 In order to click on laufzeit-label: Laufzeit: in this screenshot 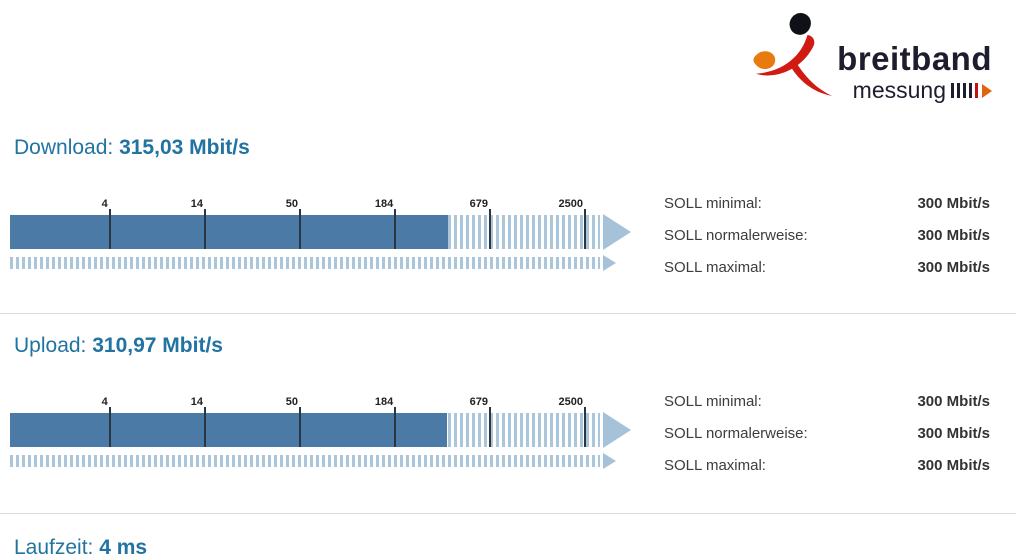, I will do `click(54, 547)`.